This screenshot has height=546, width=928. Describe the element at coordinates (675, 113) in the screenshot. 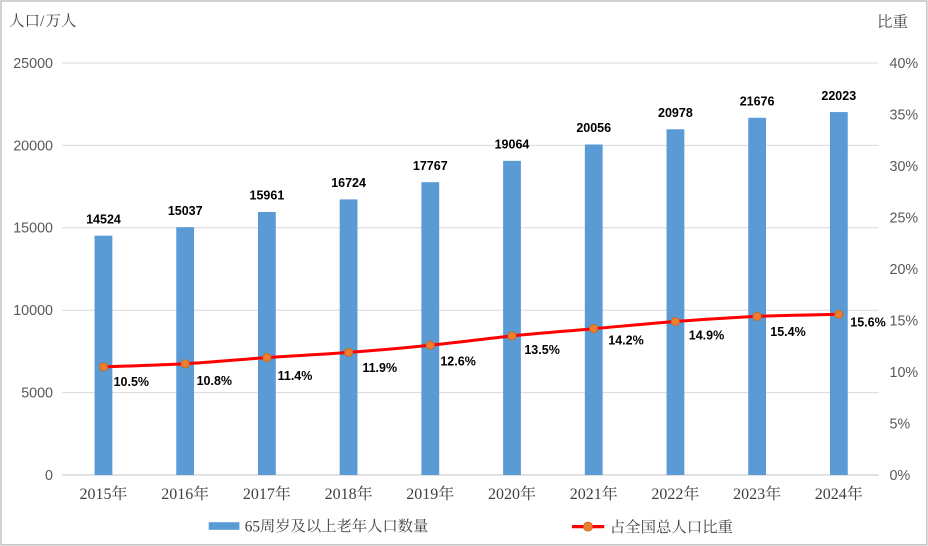

I see `svg-text: 20978` at that location.